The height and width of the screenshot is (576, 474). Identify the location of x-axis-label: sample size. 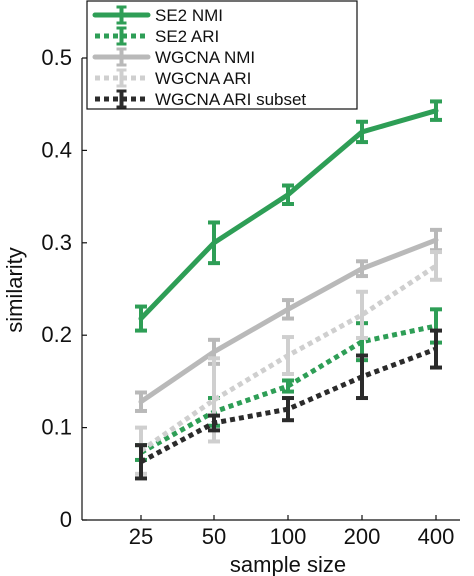
(288, 564).